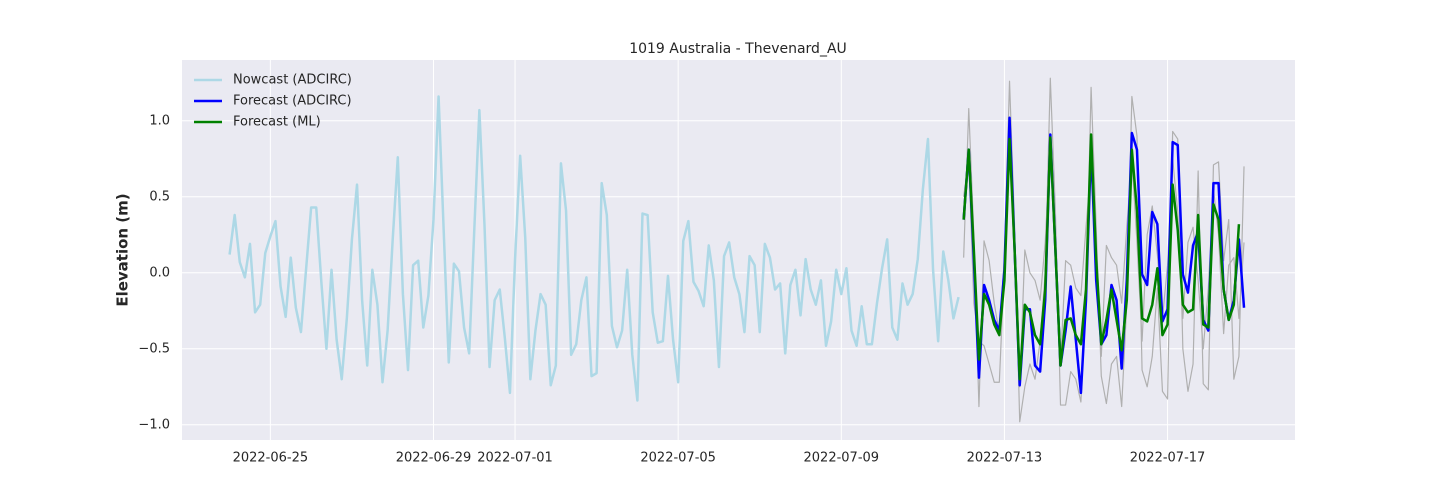 Image resolution: width=1440 pixels, height=504 pixels. Describe the element at coordinates (738, 49) in the screenshot. I see `chart-title: 1019 Australia - Thevenard_AU` at that location.